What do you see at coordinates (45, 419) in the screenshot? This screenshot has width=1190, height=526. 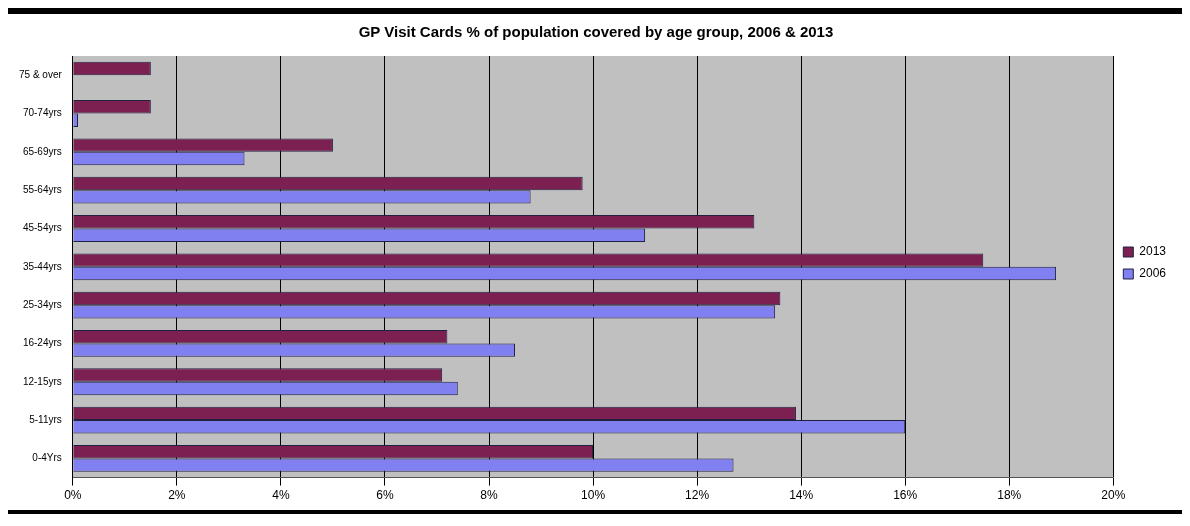 I see `y-tick-label: 5-11yrs` at bounding box center [45, 419].